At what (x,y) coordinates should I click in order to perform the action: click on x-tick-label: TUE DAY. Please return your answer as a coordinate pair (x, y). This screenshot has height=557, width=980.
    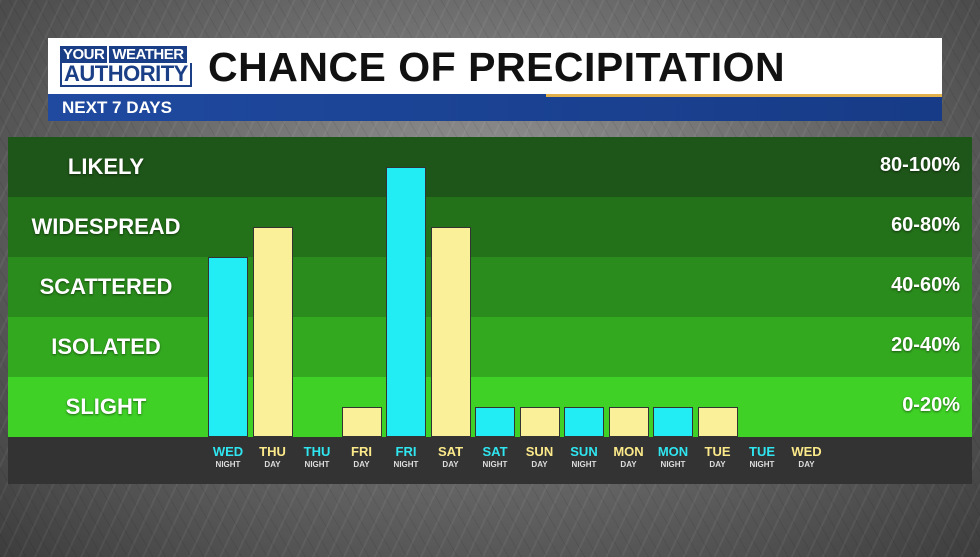
    Looking at the image, I should click on (718, 457).